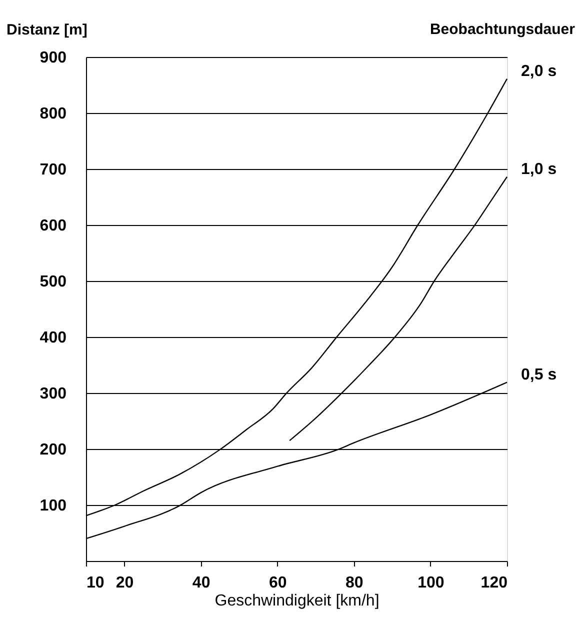 The width and height of the screenshot is (580, 617). I want to click on y-tick-label: 200, so click(53, 450).